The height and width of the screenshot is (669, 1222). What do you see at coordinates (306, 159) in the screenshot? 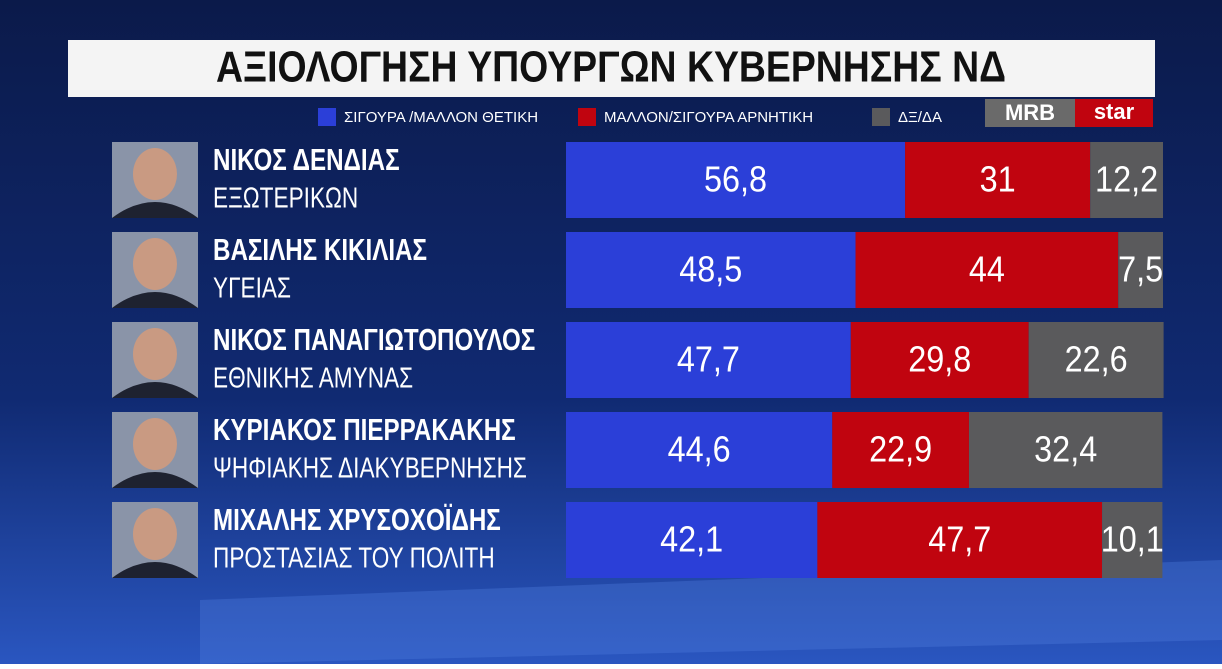
I see `category-label: ΝΙΚΟΣ ΔΕΝΔΙΑΣ` at bounding box center [306, 159].